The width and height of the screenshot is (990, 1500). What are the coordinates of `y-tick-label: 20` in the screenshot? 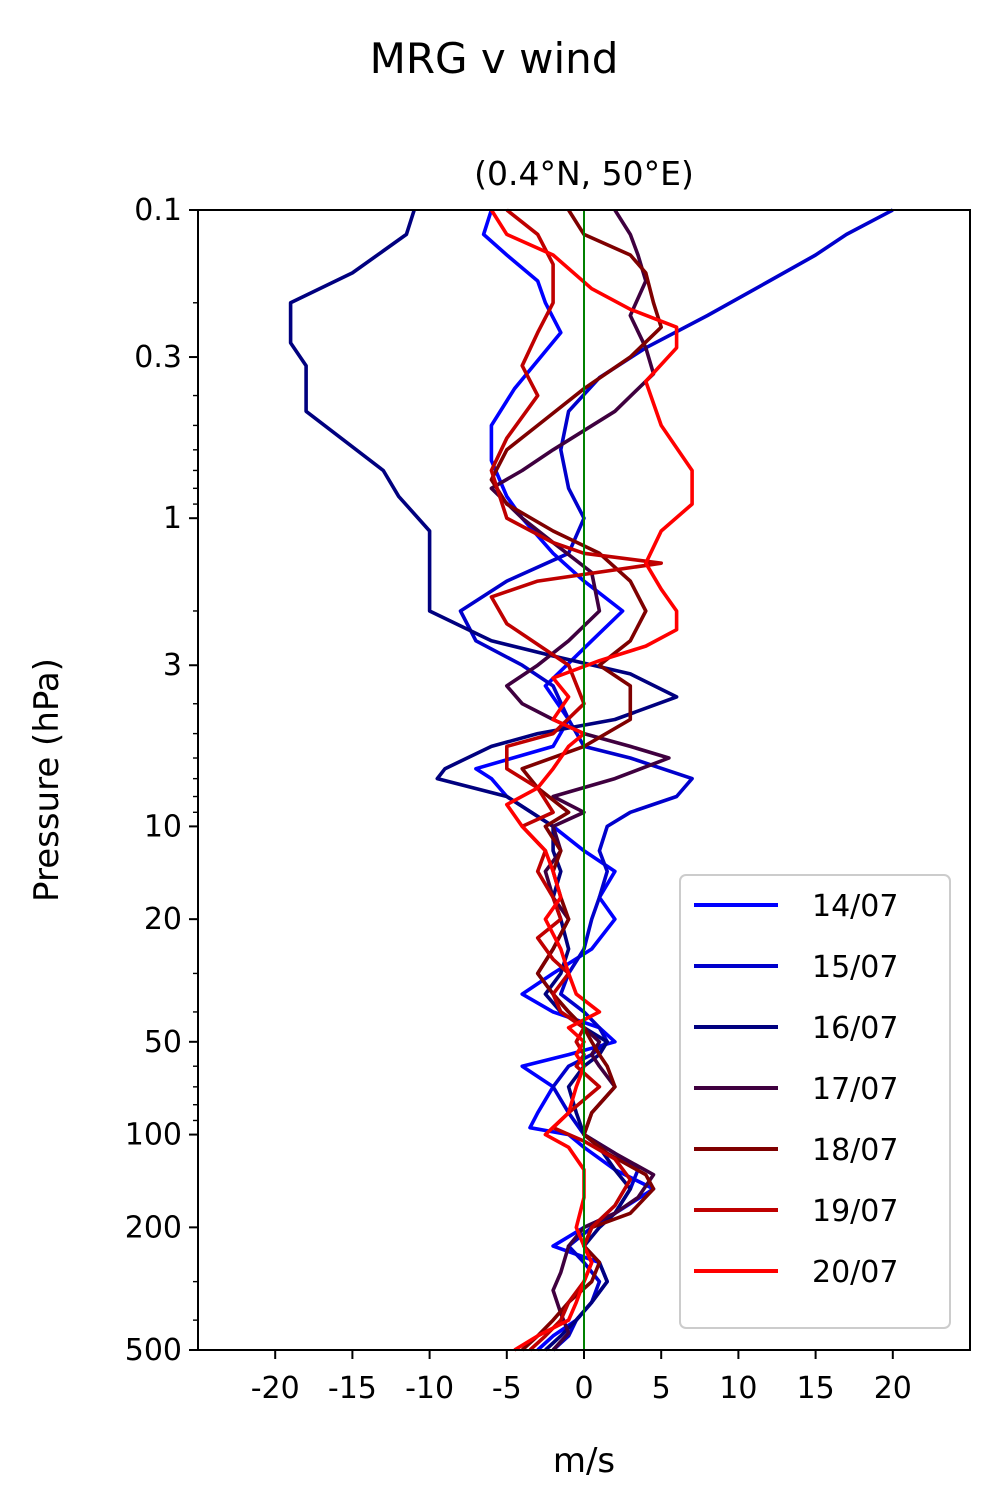 It's located at (163, 919).